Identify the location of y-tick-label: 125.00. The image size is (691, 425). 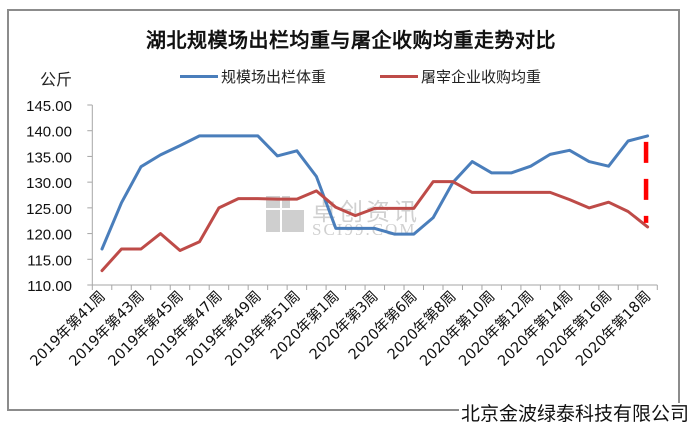
(49, 209).